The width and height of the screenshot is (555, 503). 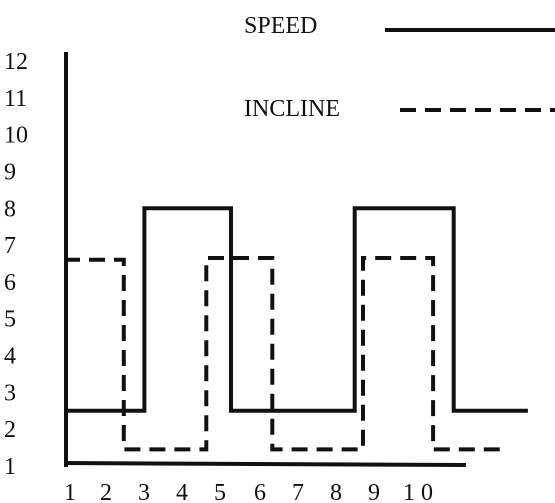 I want to click on x-tick-label: 4, so click(x=182, y=491).